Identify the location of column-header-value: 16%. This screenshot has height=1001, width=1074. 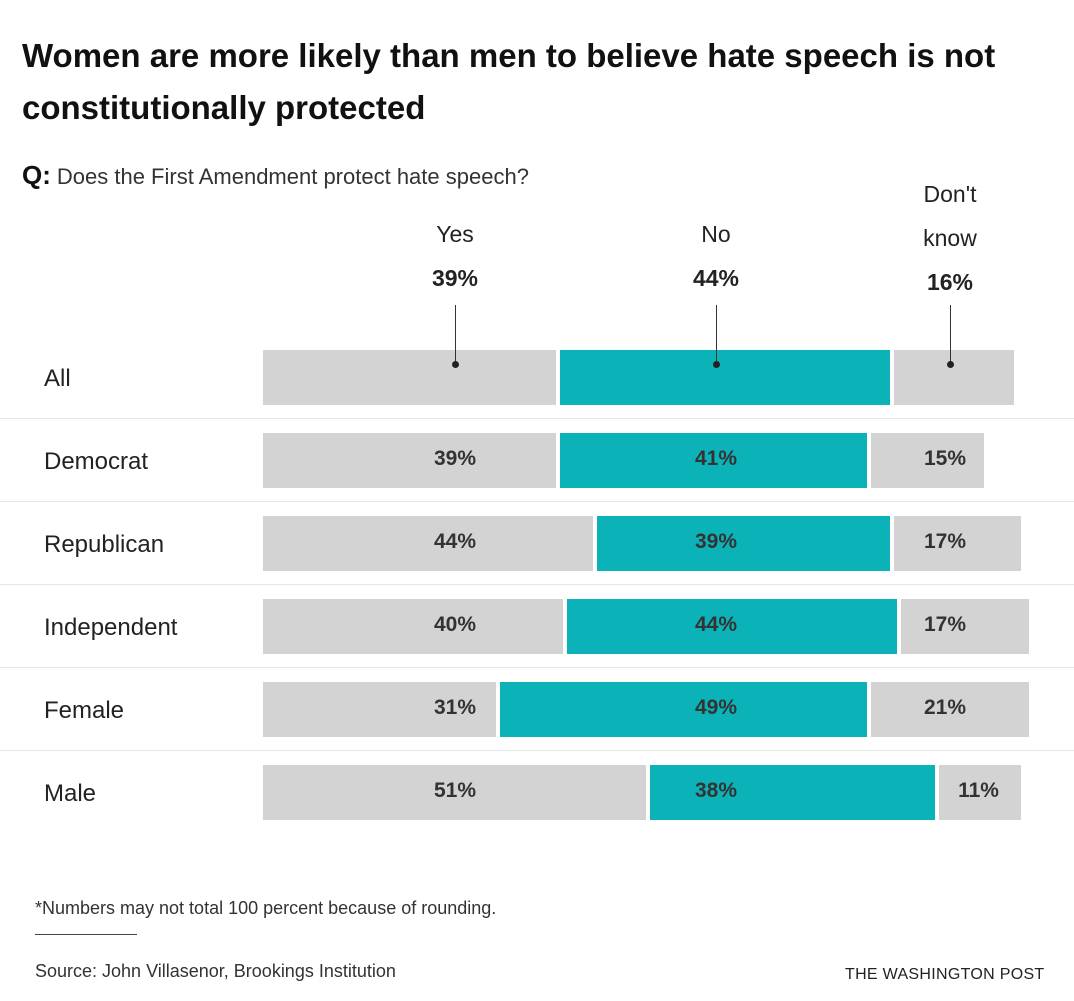
(950, 282).